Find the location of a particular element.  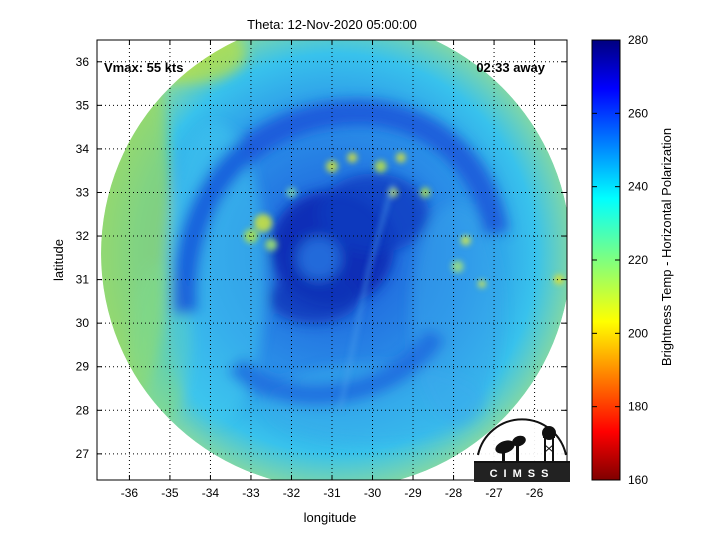

cimss-logo: CIMSS is located at coordinates (522, 450).